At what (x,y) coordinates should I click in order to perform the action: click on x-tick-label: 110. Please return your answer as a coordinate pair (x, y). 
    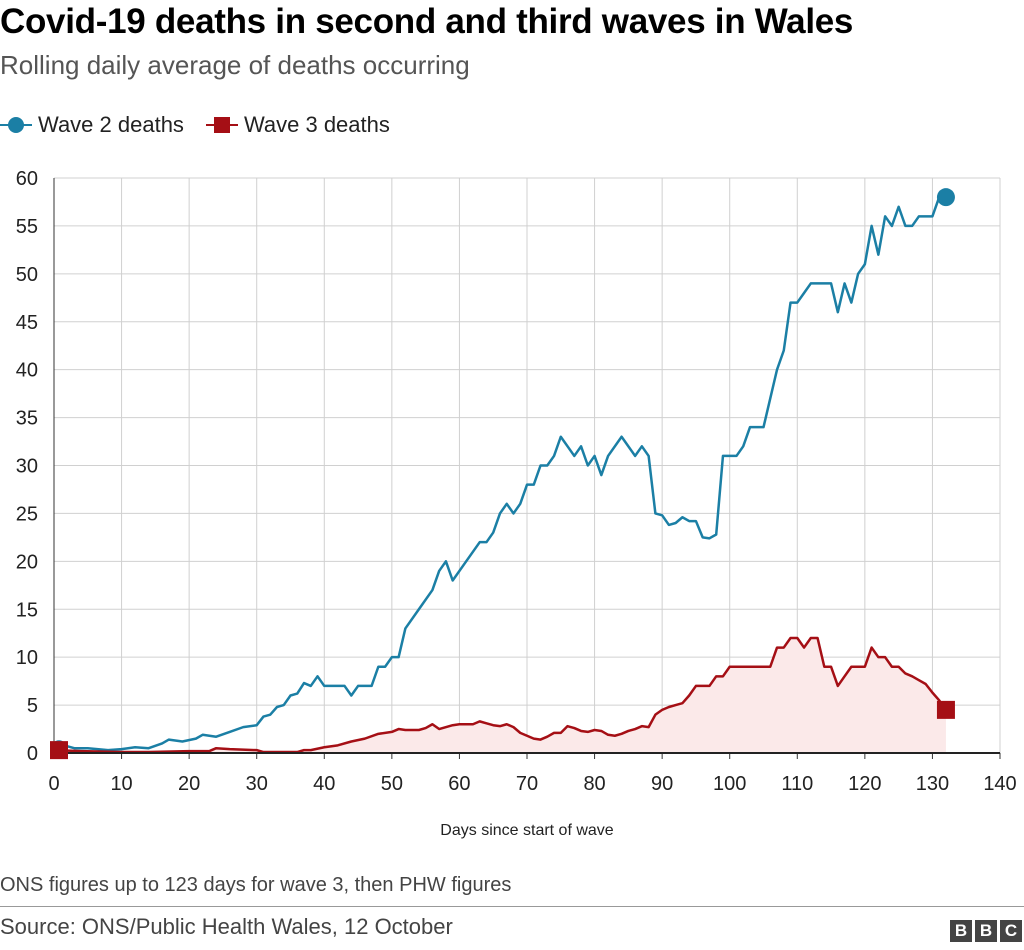
    Looking at the image, I should click on (797, 784).